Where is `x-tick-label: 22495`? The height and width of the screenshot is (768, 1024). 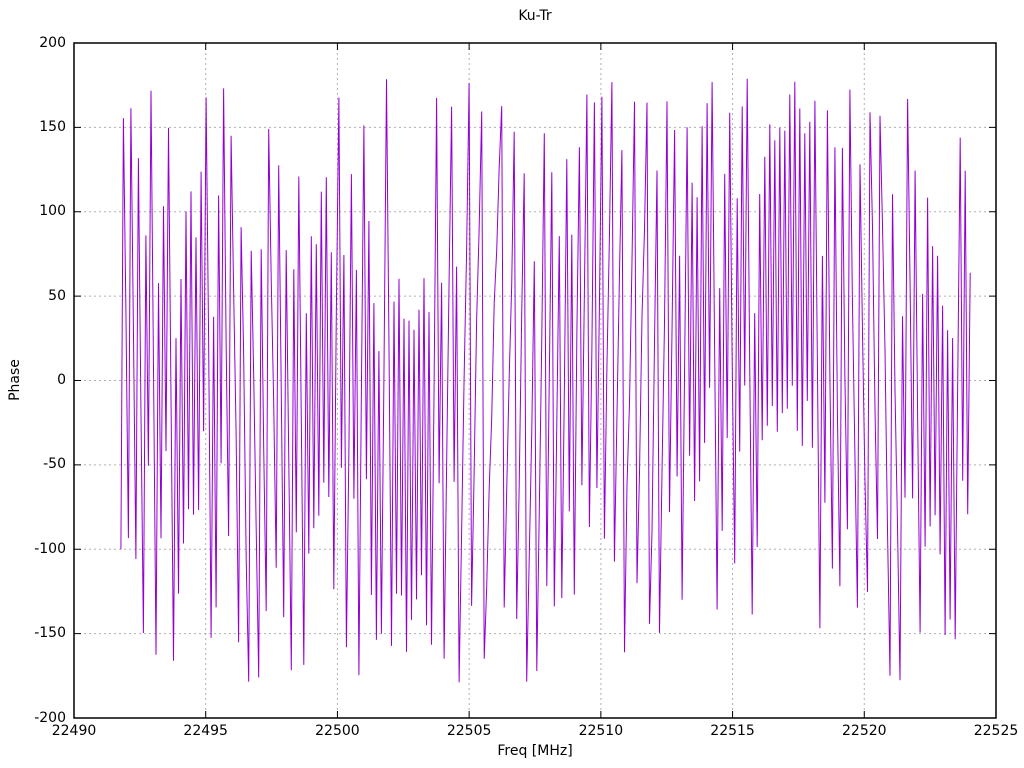 x-tick-label: 22495 is located at coordinates (205, 731).